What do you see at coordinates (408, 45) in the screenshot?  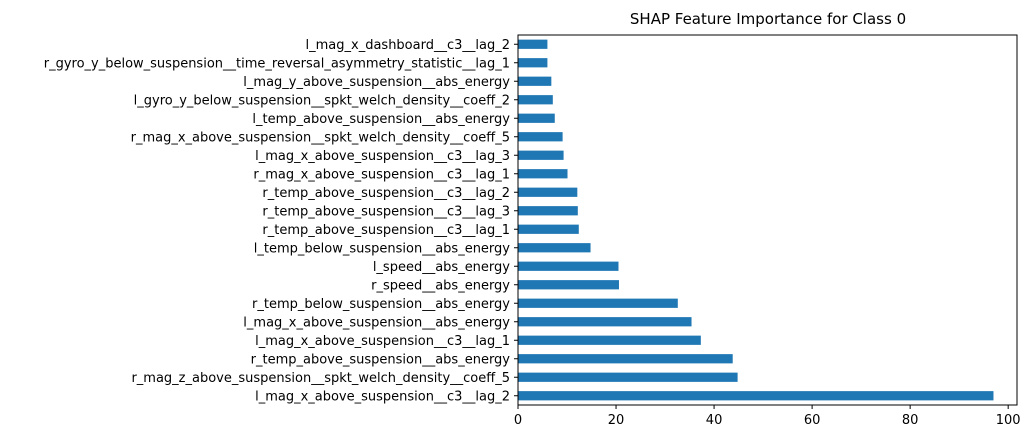 I see `y-tick-label: l_mag_x_dashboard__c3__lag_2` at bounding box center [408, 45].